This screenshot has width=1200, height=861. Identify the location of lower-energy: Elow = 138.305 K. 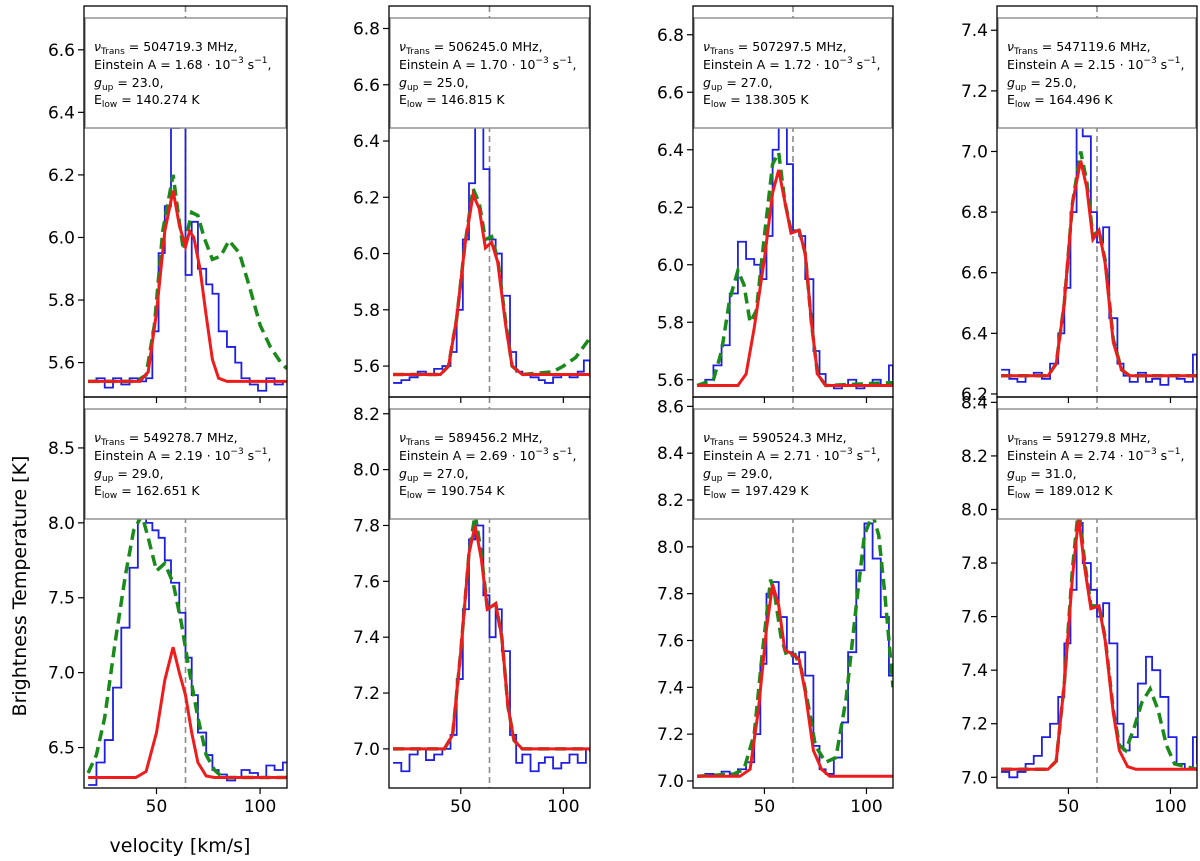
(756, 101).